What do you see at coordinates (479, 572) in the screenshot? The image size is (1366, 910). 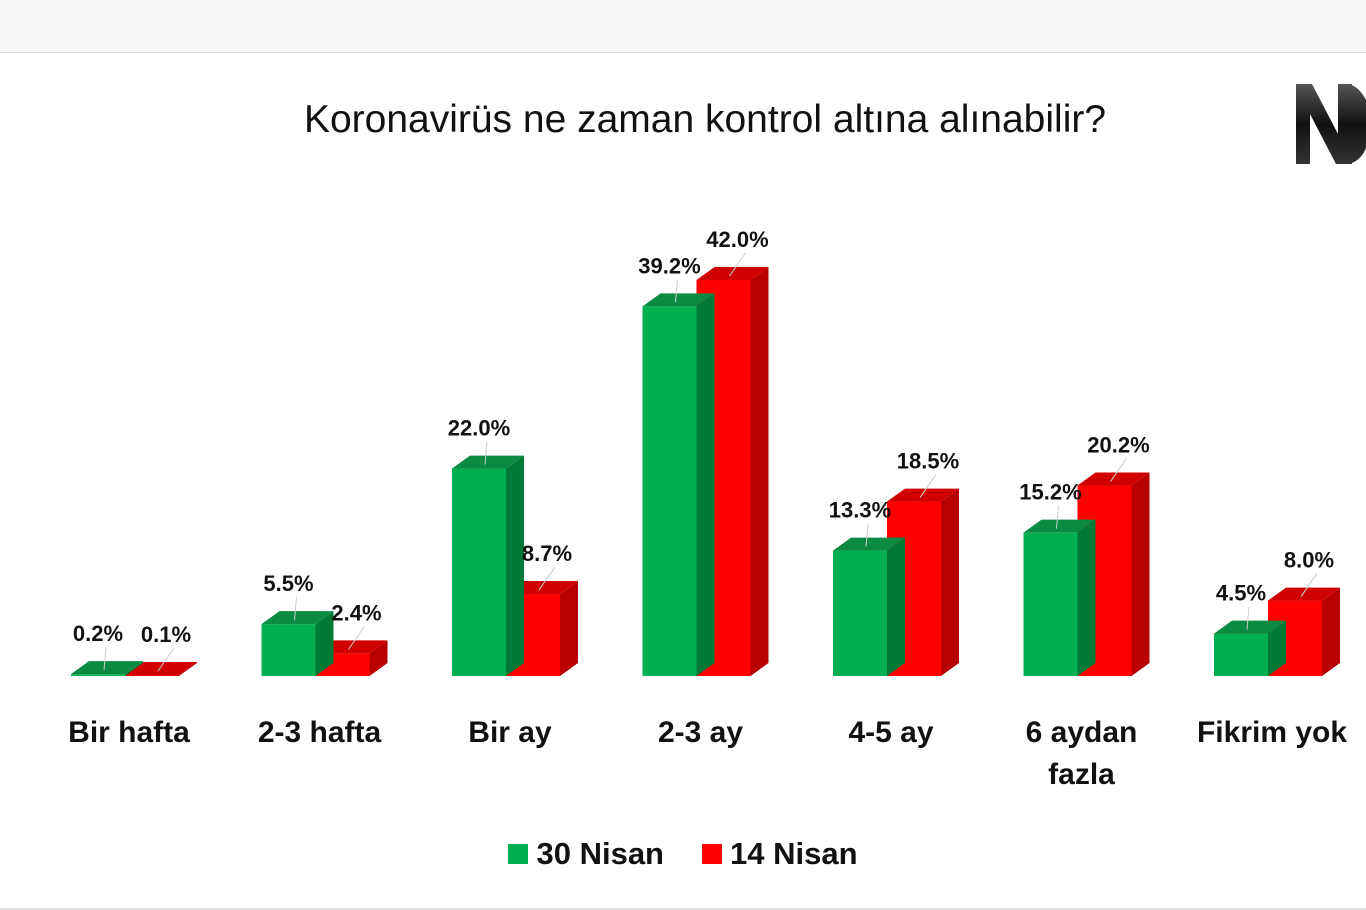 I see `bar-30-nisan-bir-ay` at bounding box center [479, 572].